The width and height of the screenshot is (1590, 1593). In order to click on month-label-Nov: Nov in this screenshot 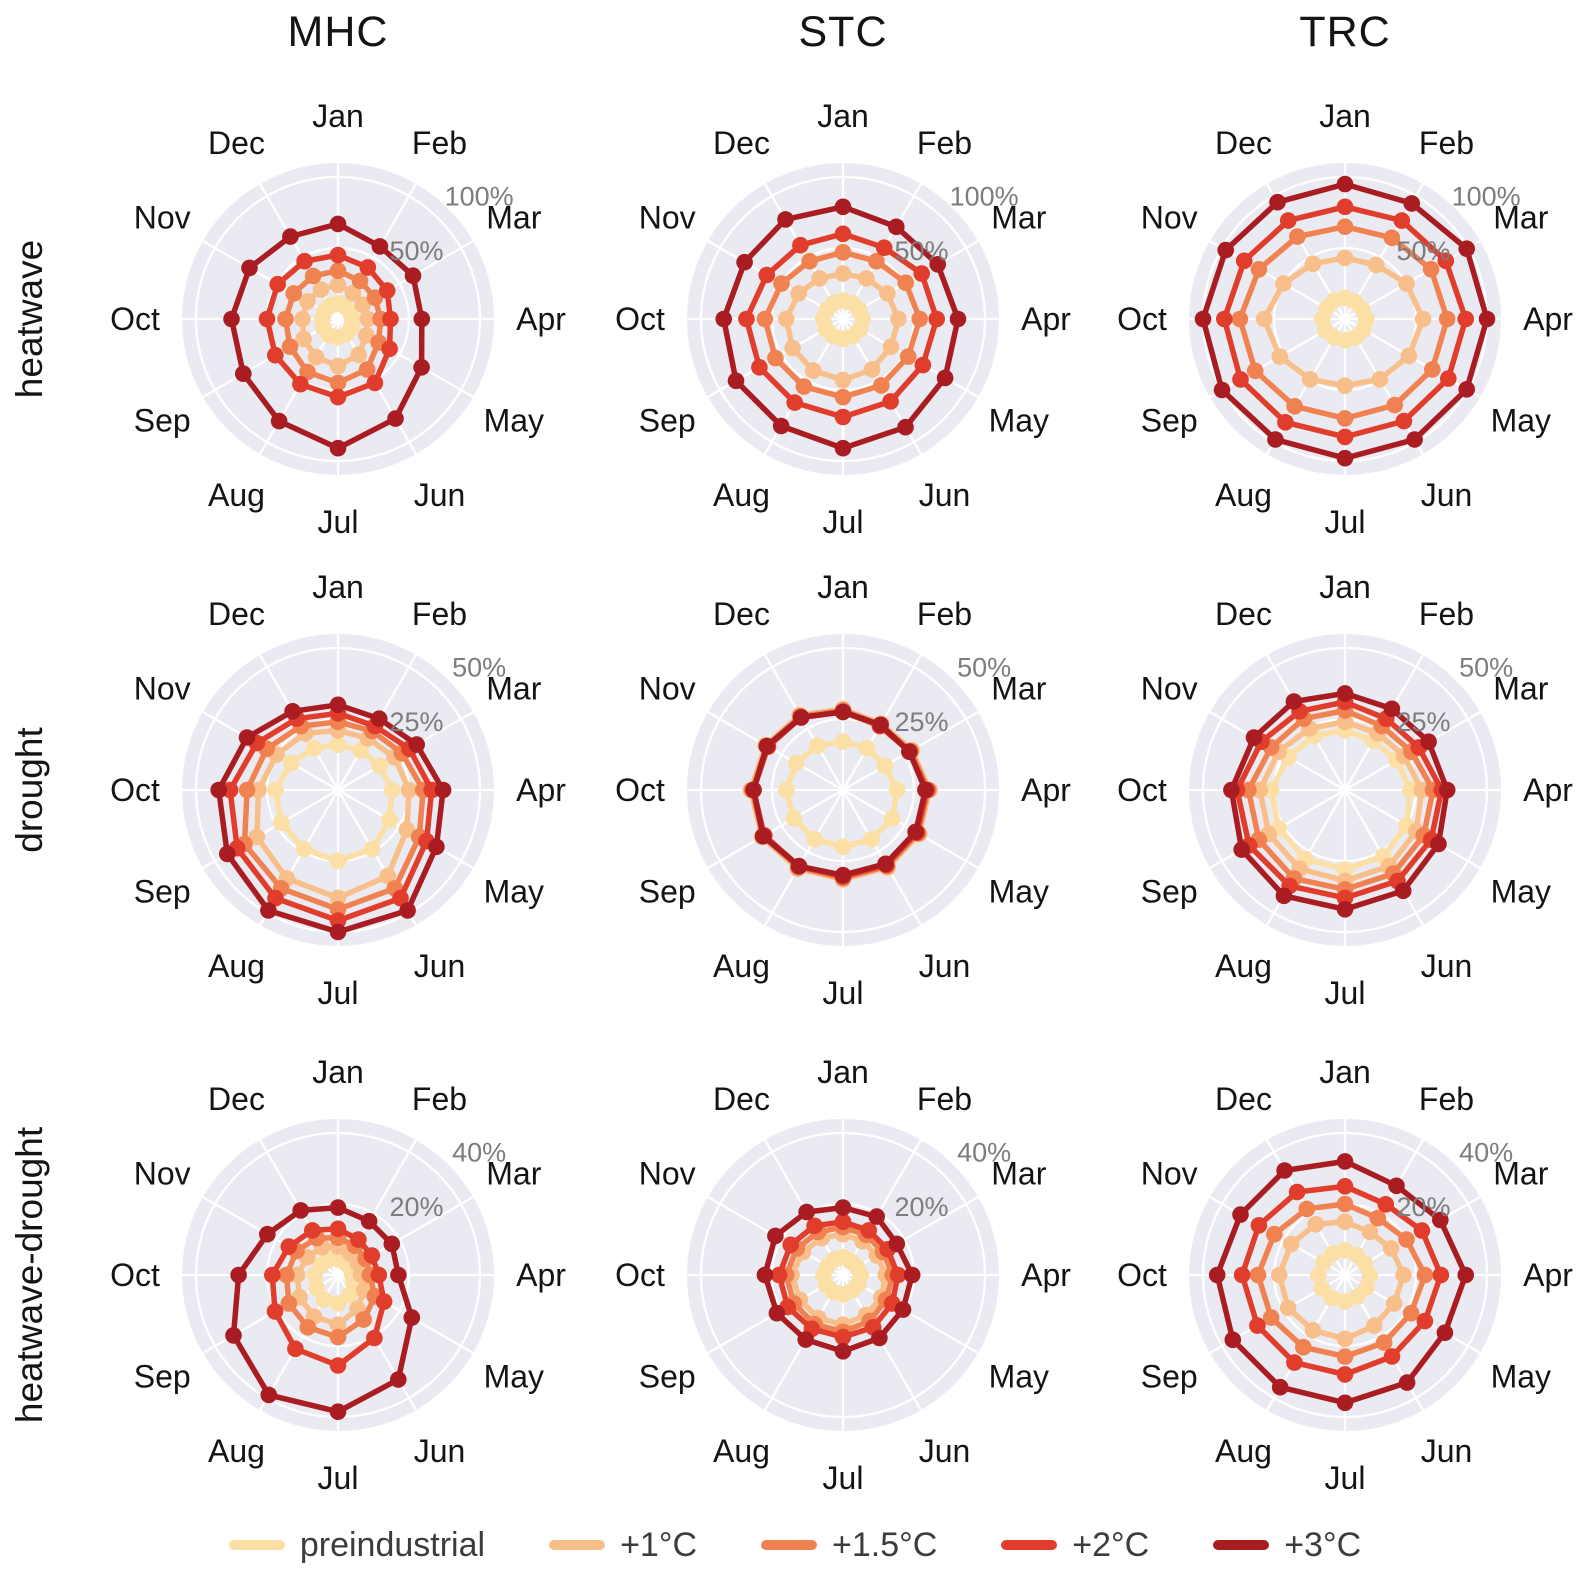, I will do `click(667, 1174)`.